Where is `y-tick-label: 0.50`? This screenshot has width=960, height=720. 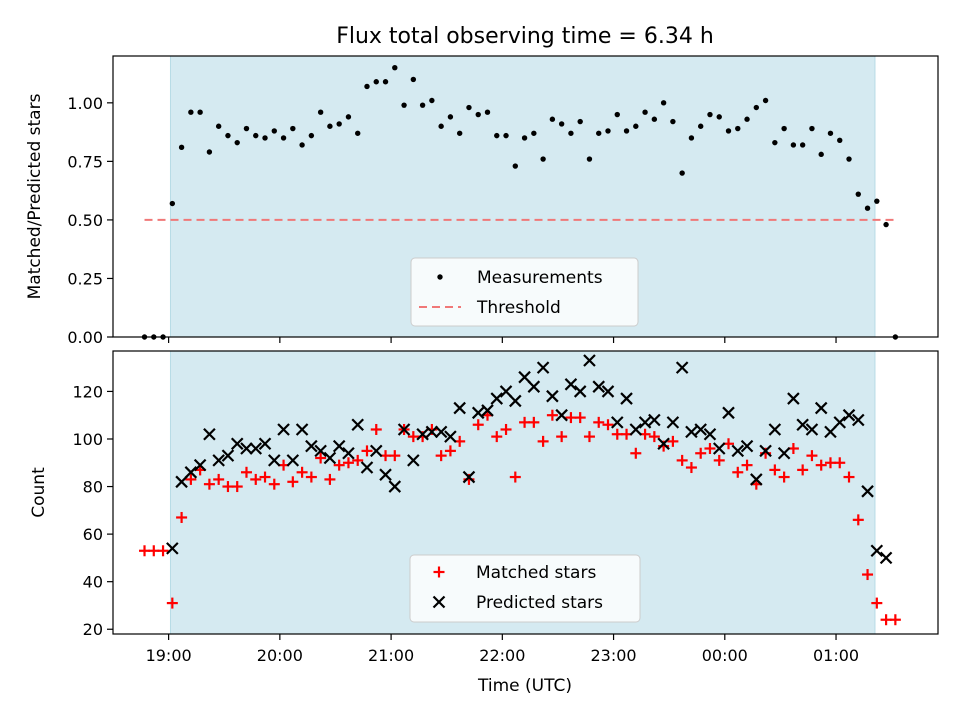
y-tick-label: 0.50 is located at coordinates (85, 220).